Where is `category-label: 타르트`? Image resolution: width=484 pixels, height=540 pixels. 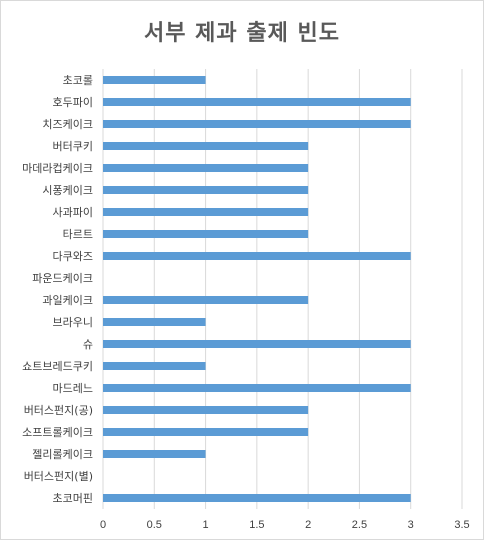
category-label: 타르트 is located at coordinates (78, 234).